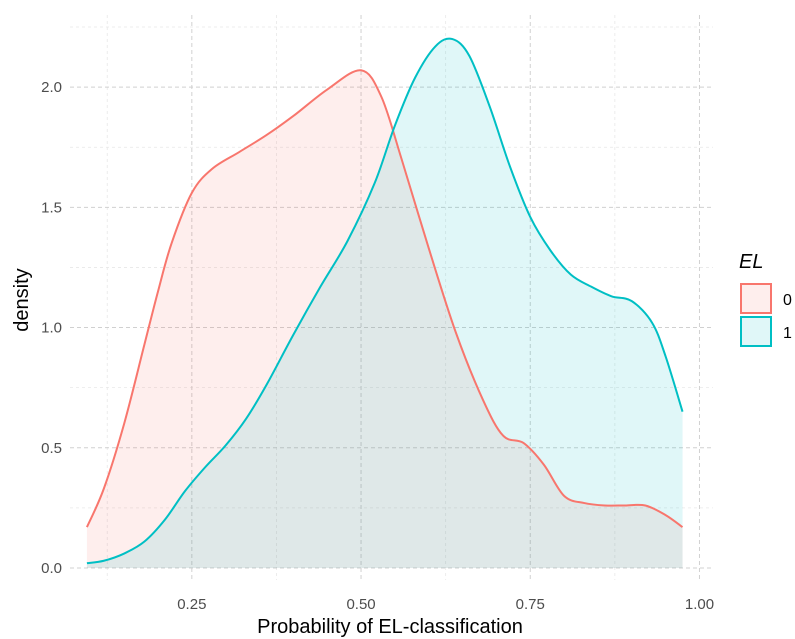  What do you see at coordinates (51, 448) in the screenshot?
I see `y-tick-label: 0.5` at bounding box center [51, 448].